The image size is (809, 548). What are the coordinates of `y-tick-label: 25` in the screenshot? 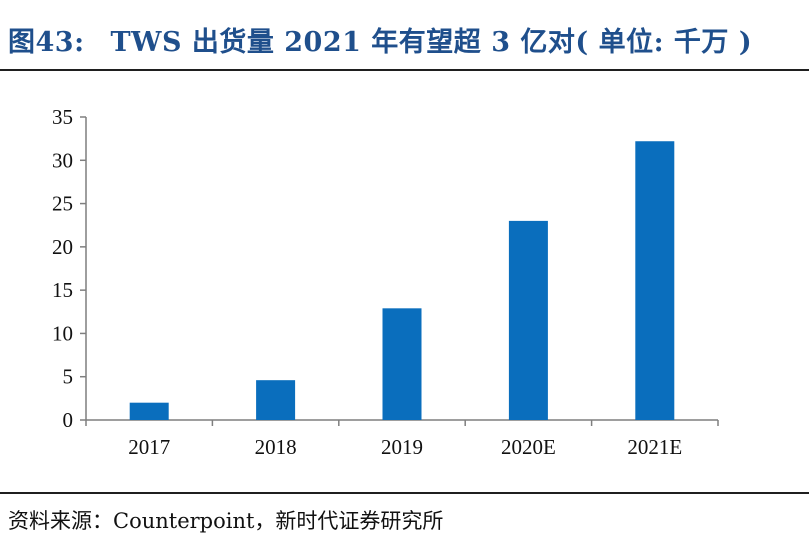 It's located at (62, 204).